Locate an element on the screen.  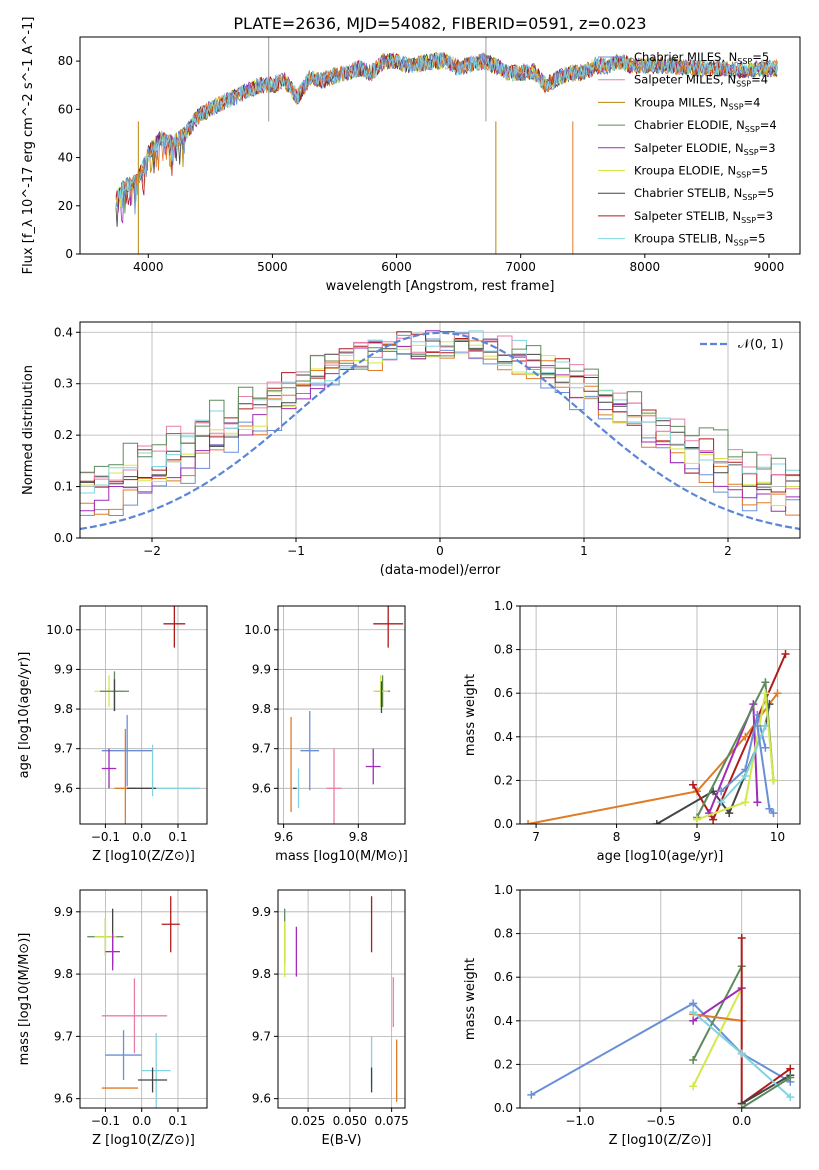
x-tick-label: 7 is located at coordinates (536, 837).